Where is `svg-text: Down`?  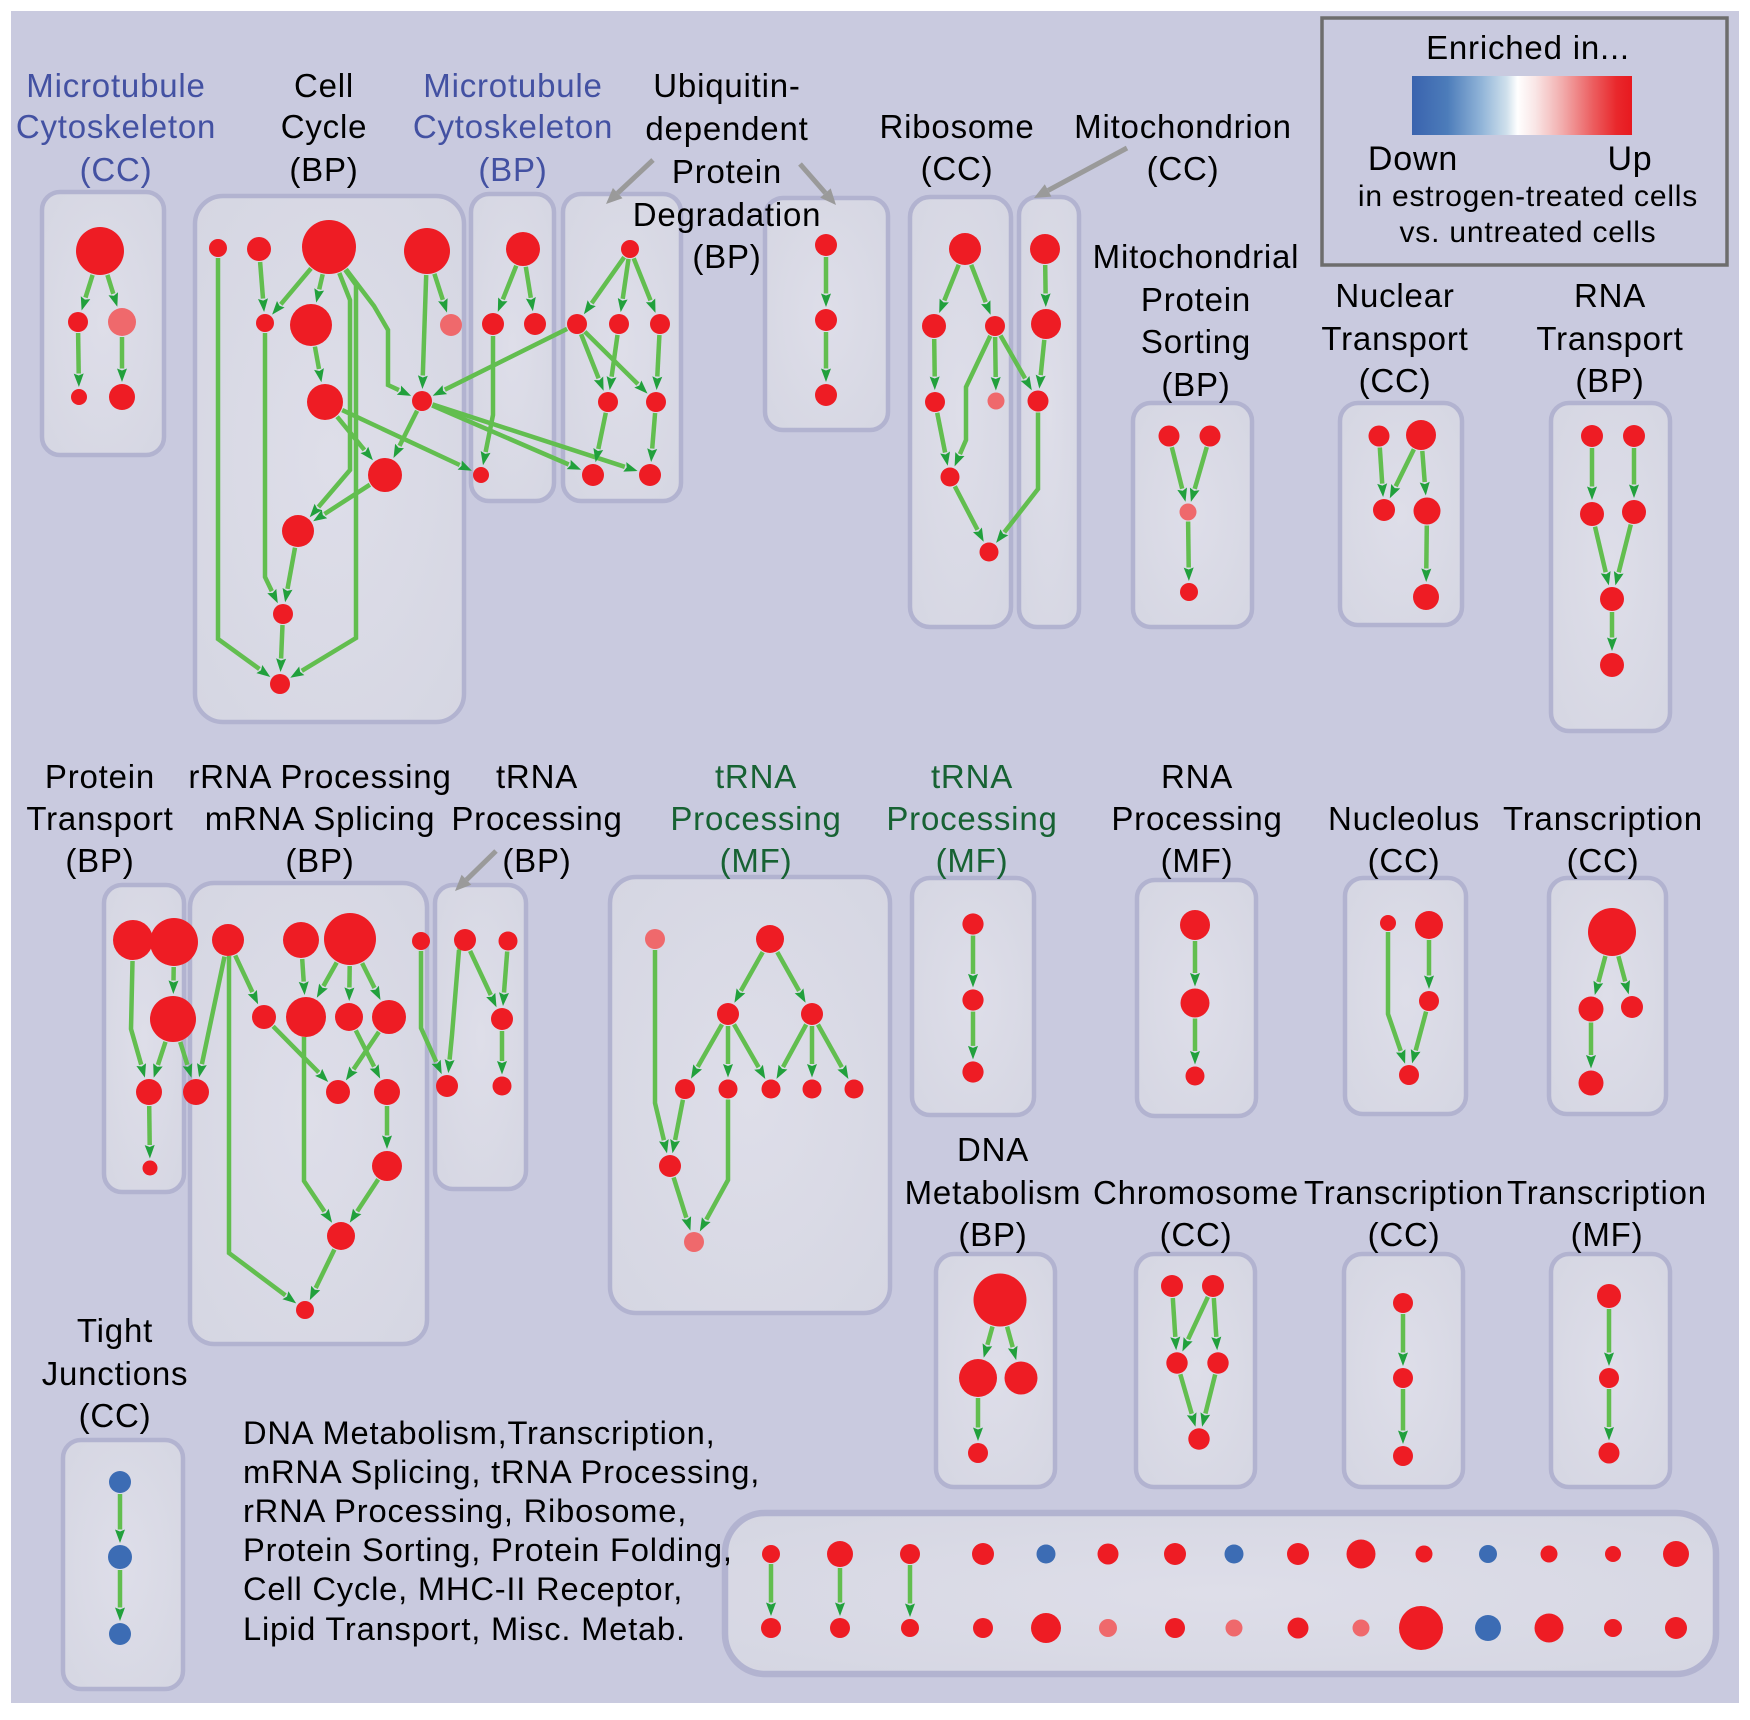
svg-text: Down is located at coordinates (1413, 159).